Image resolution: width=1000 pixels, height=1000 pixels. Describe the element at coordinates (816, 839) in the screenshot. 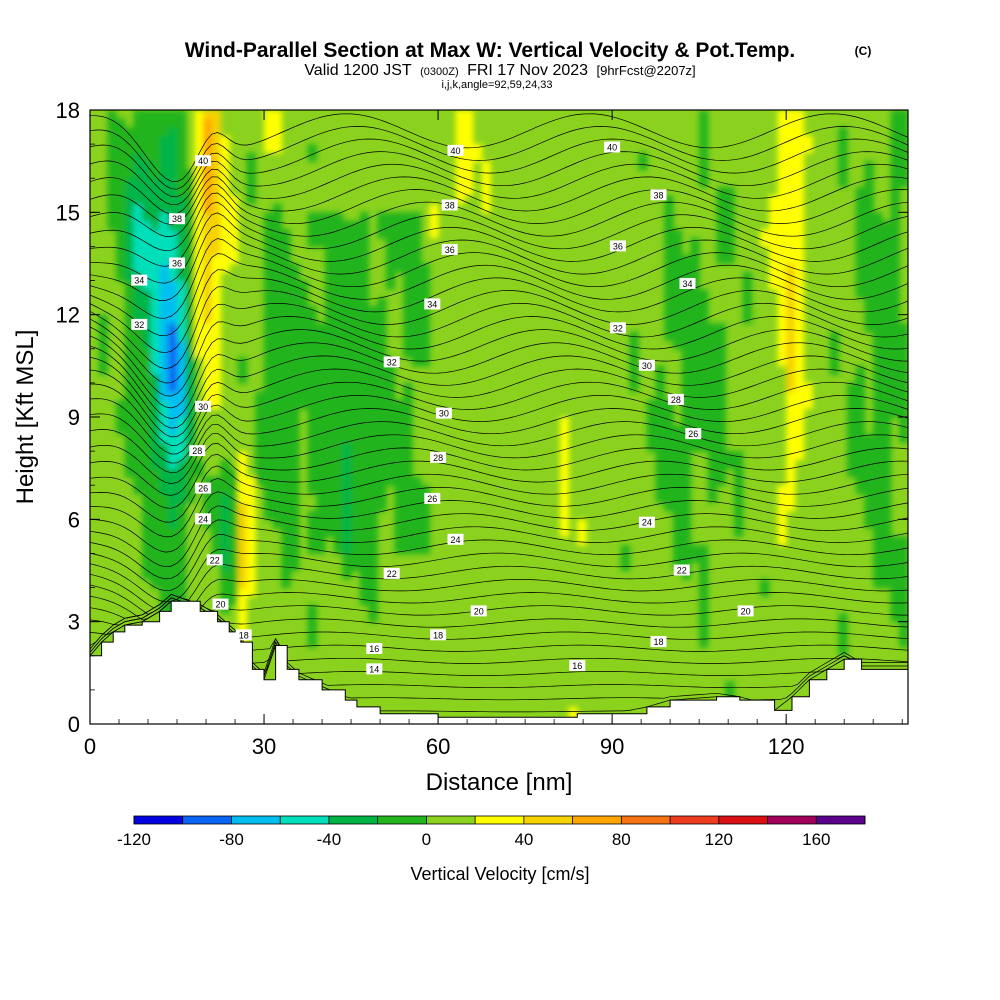

I see `colorbar-tick-label: 160` at that location.